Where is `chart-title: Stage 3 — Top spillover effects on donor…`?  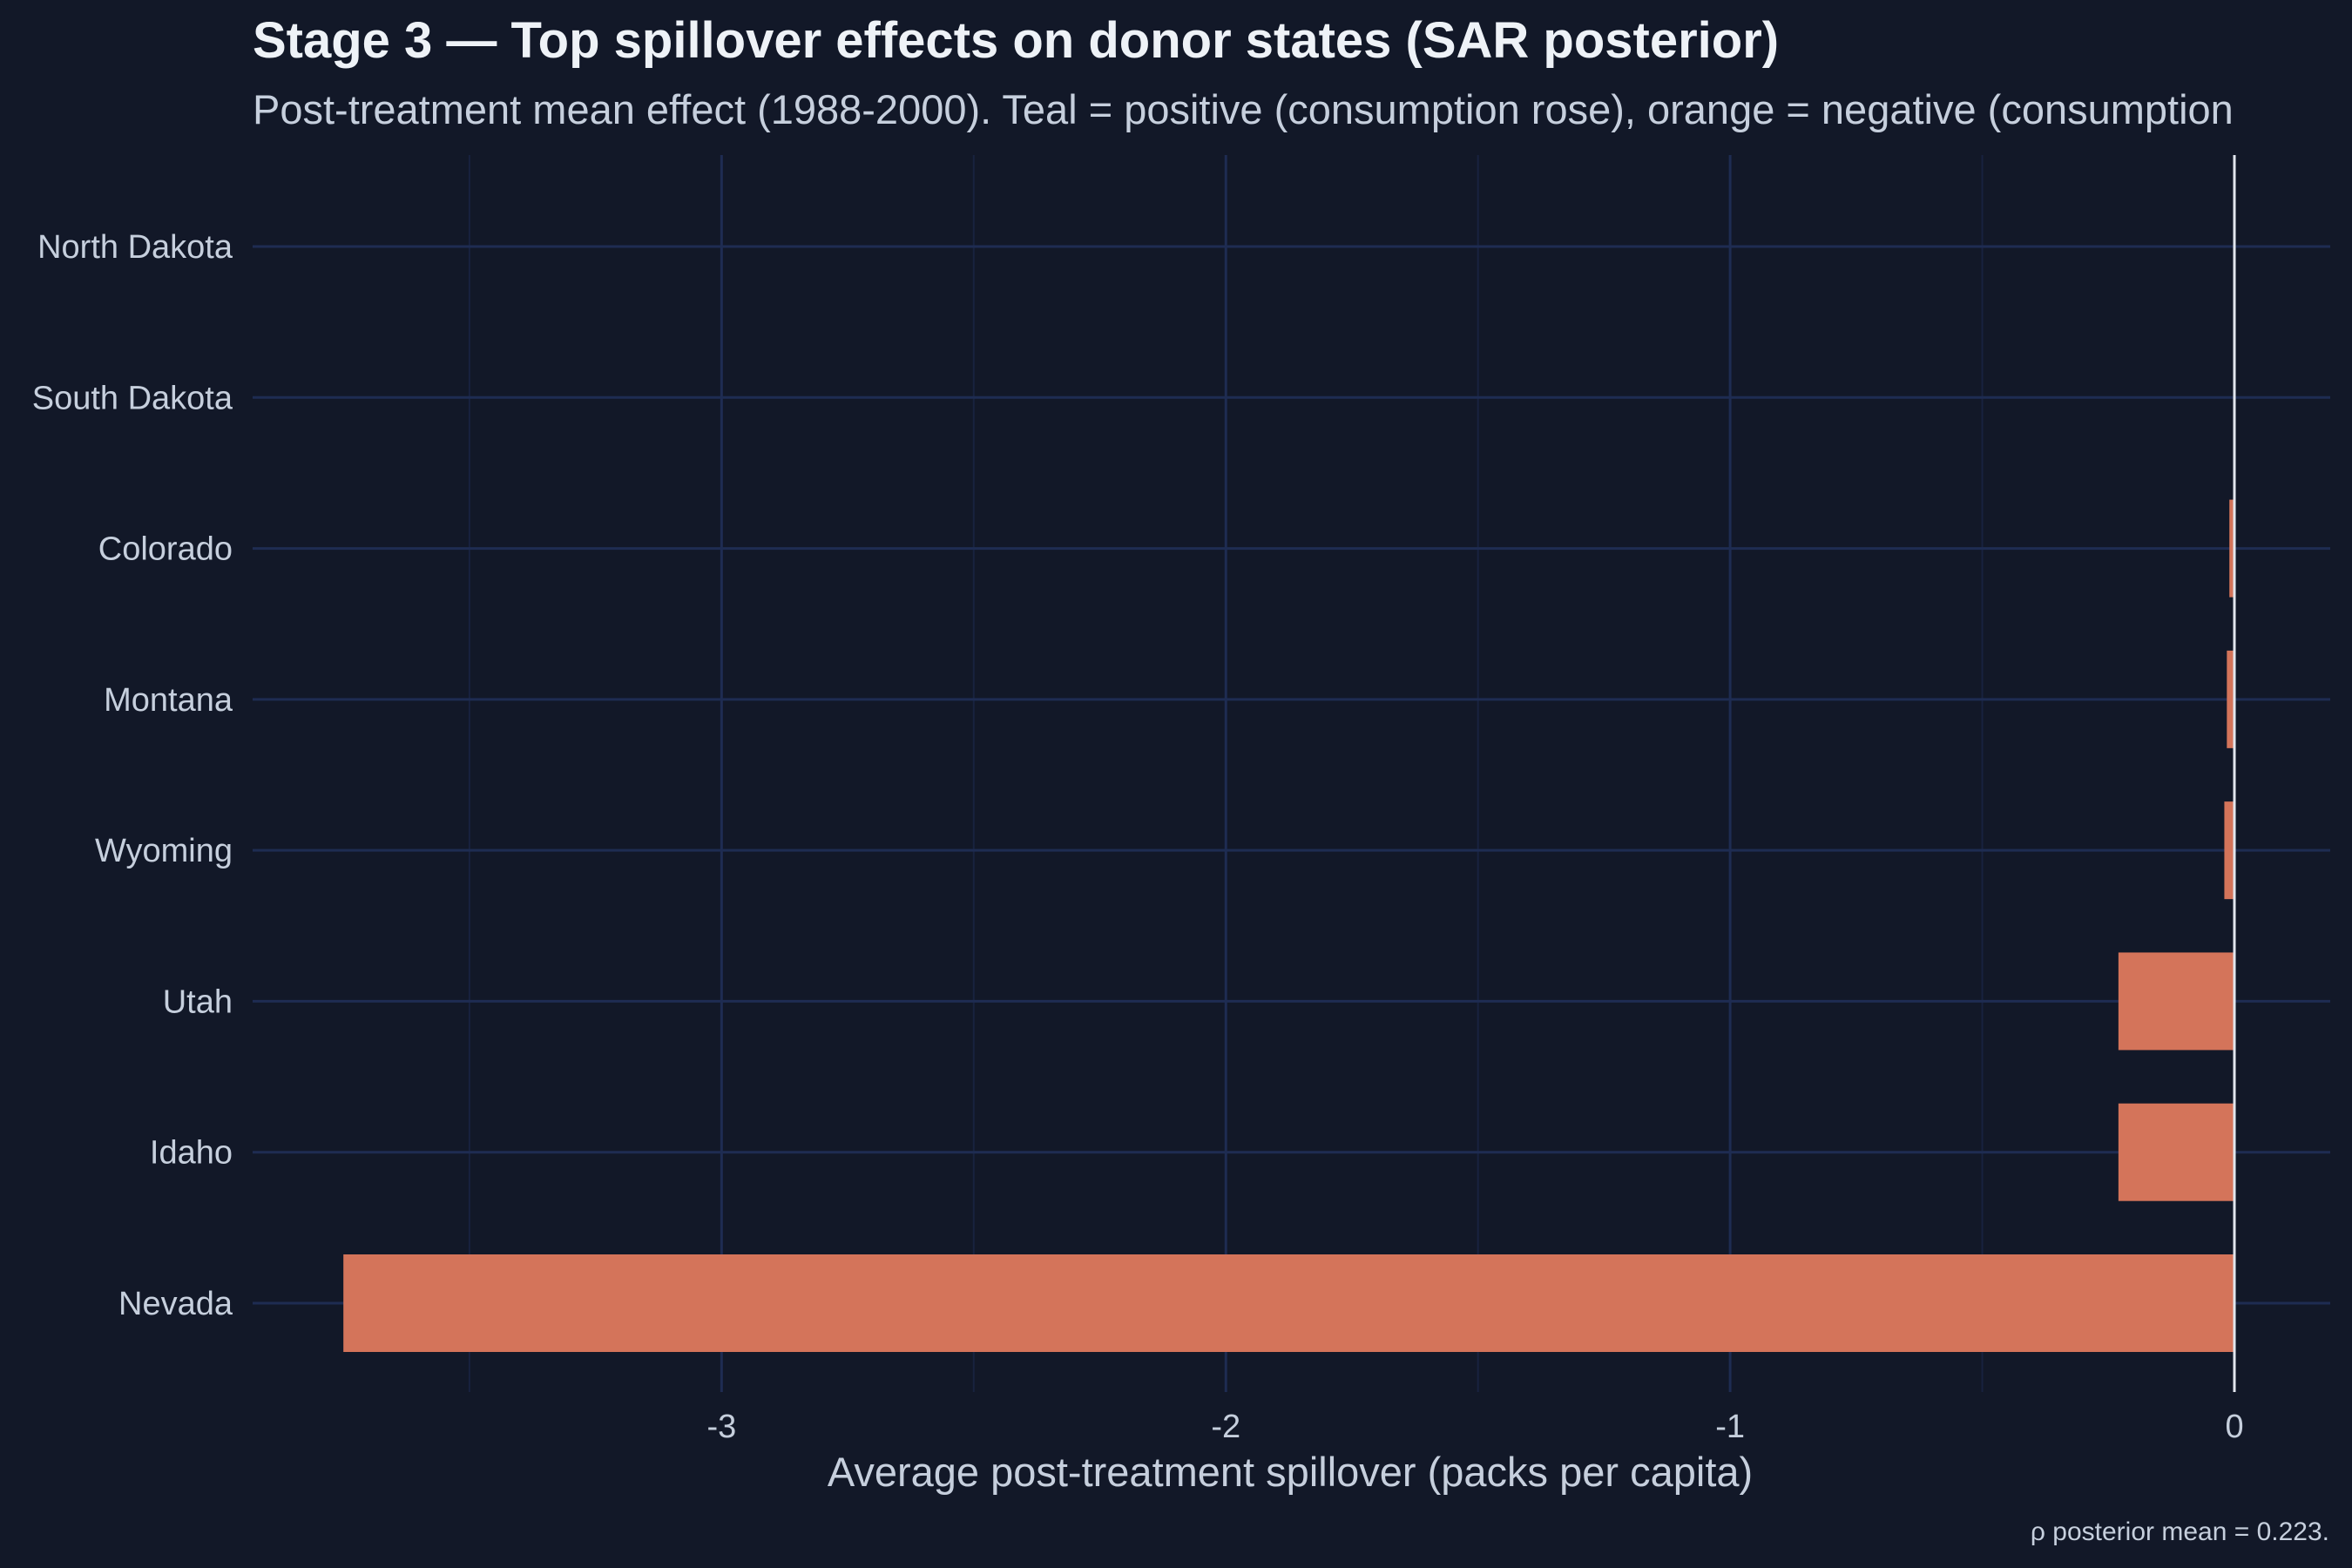 chart-title: Stage 3 — Top spillover effects on donor… is located at coordinates (1016, 40).